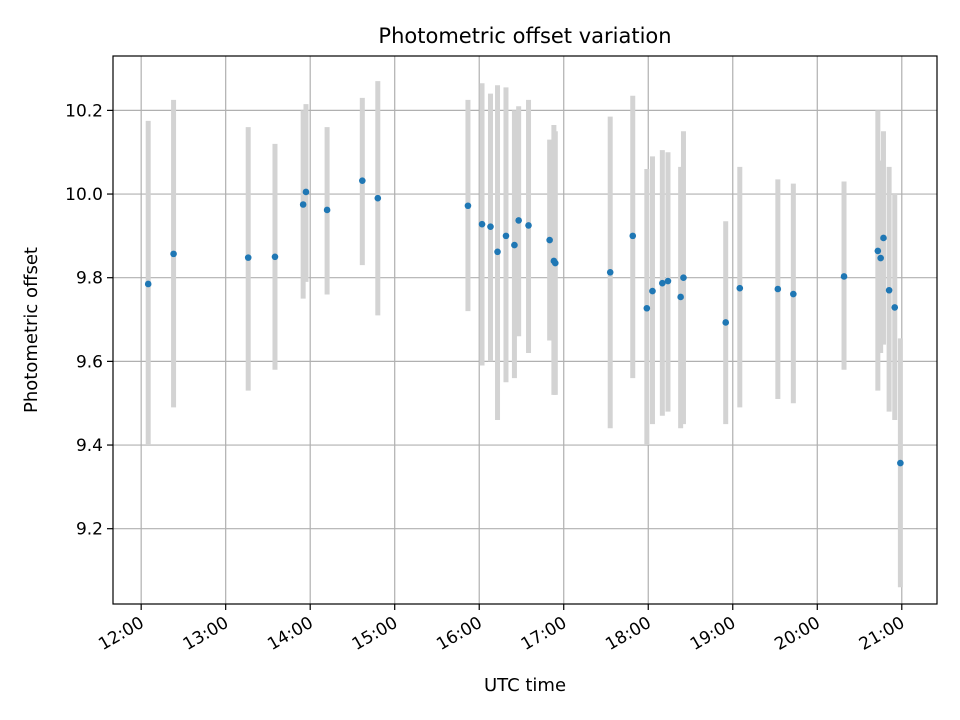 This screenshot has height=720, width=960. Describe the element at coordinates (459, 634) in the screenshot. I see `x-tick-label: 16:00` at that location.